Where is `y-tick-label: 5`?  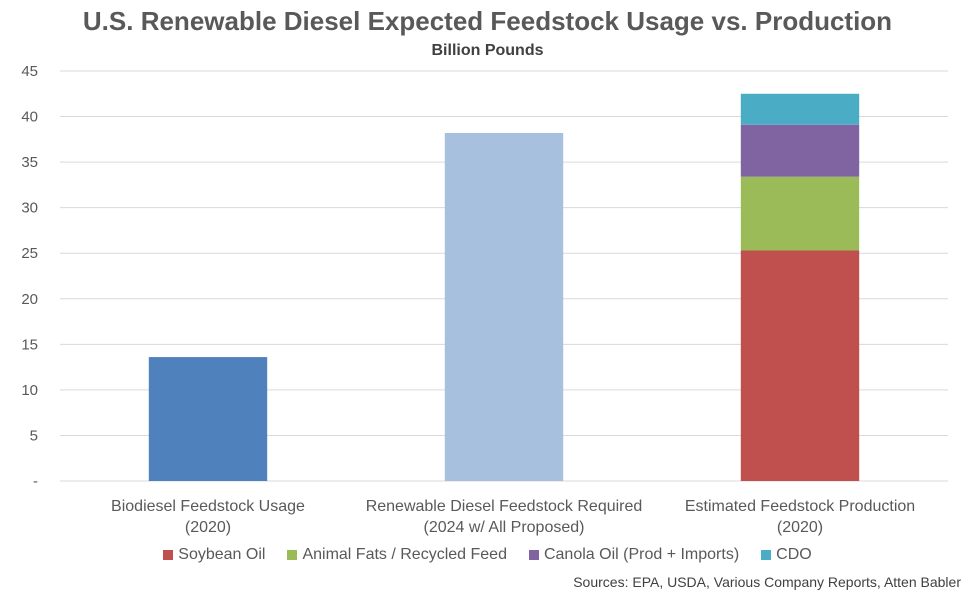
y-tick-label: 5 is located at coordinates (34, 435).